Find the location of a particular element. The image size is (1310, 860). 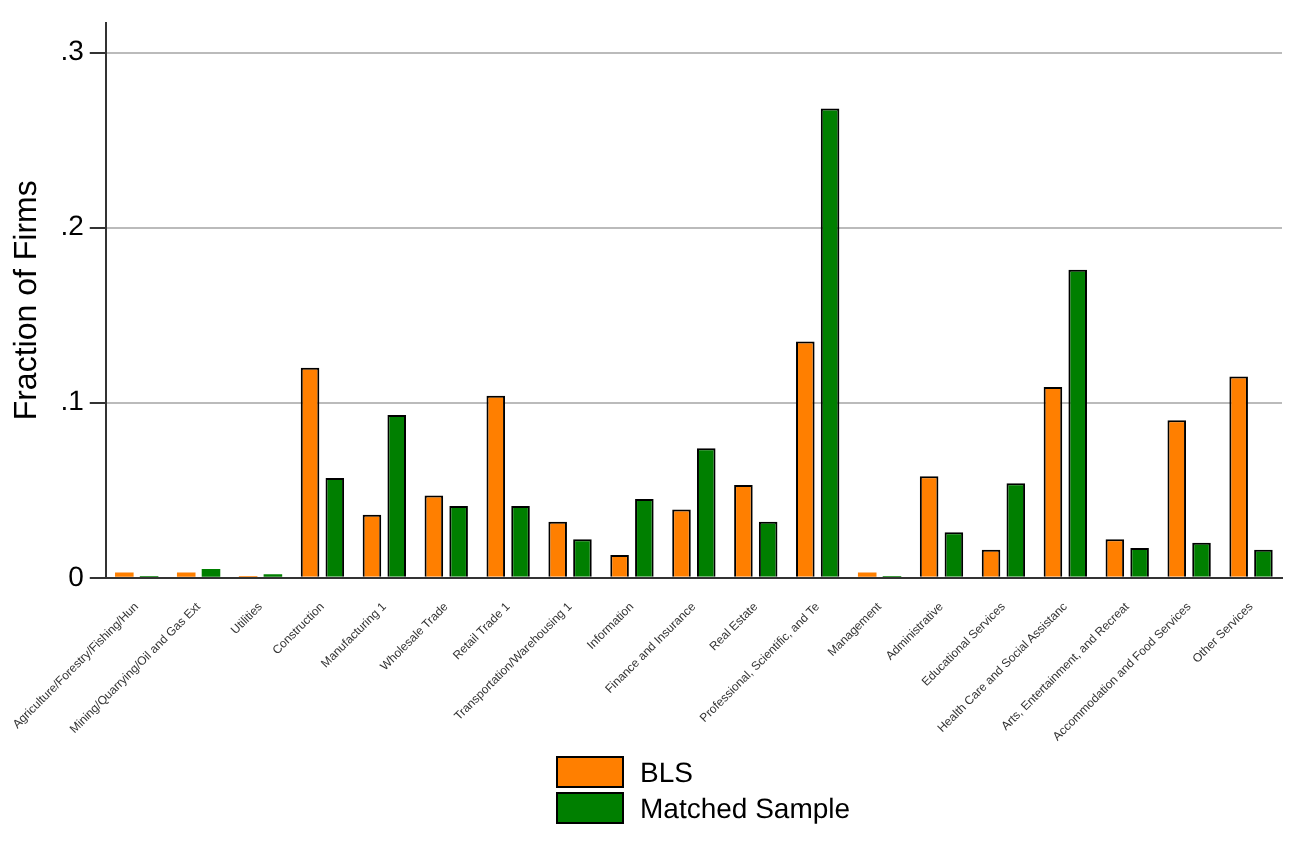

y-tick-label: .1 is located at coordinates (72, 400).